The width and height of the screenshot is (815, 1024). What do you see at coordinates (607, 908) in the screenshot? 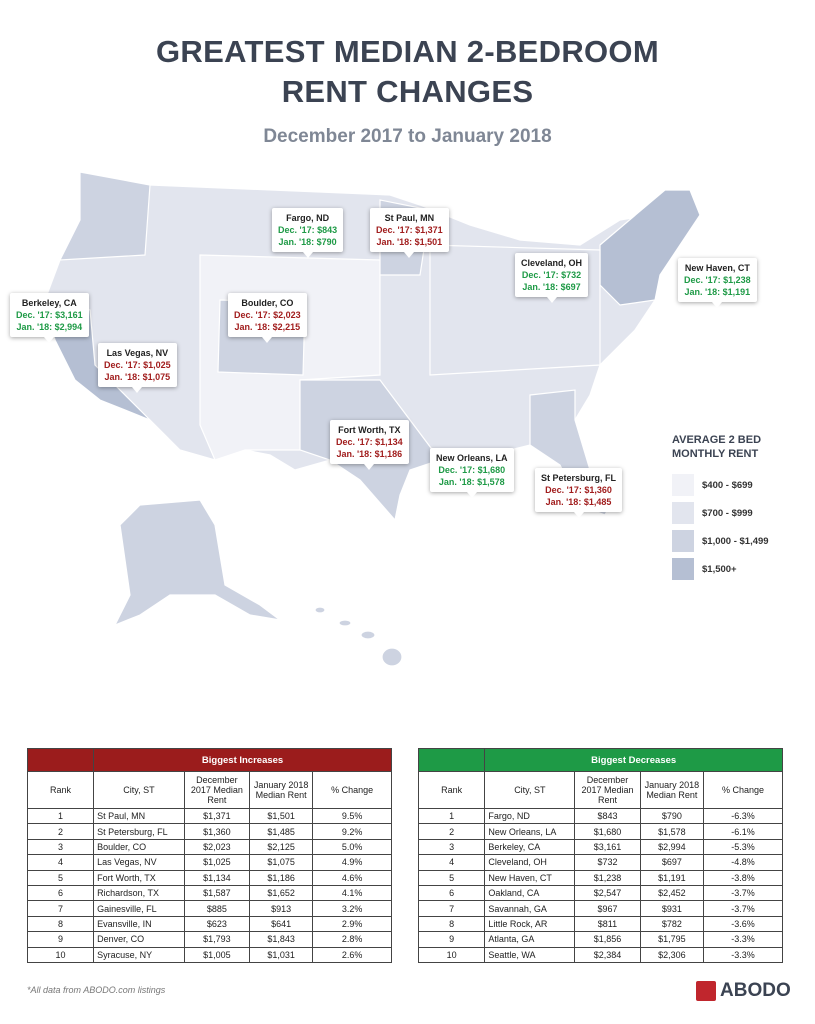
I see `table-cell: $967` at bounding box center [607, 908].